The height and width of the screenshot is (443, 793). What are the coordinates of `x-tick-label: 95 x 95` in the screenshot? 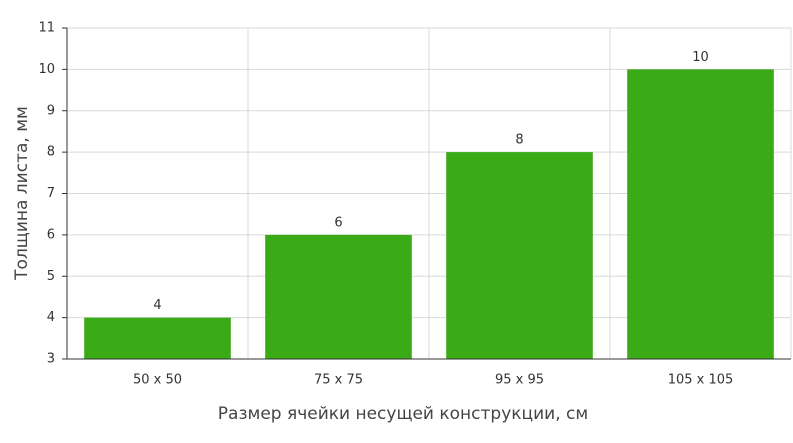 It's located at (519, 380).